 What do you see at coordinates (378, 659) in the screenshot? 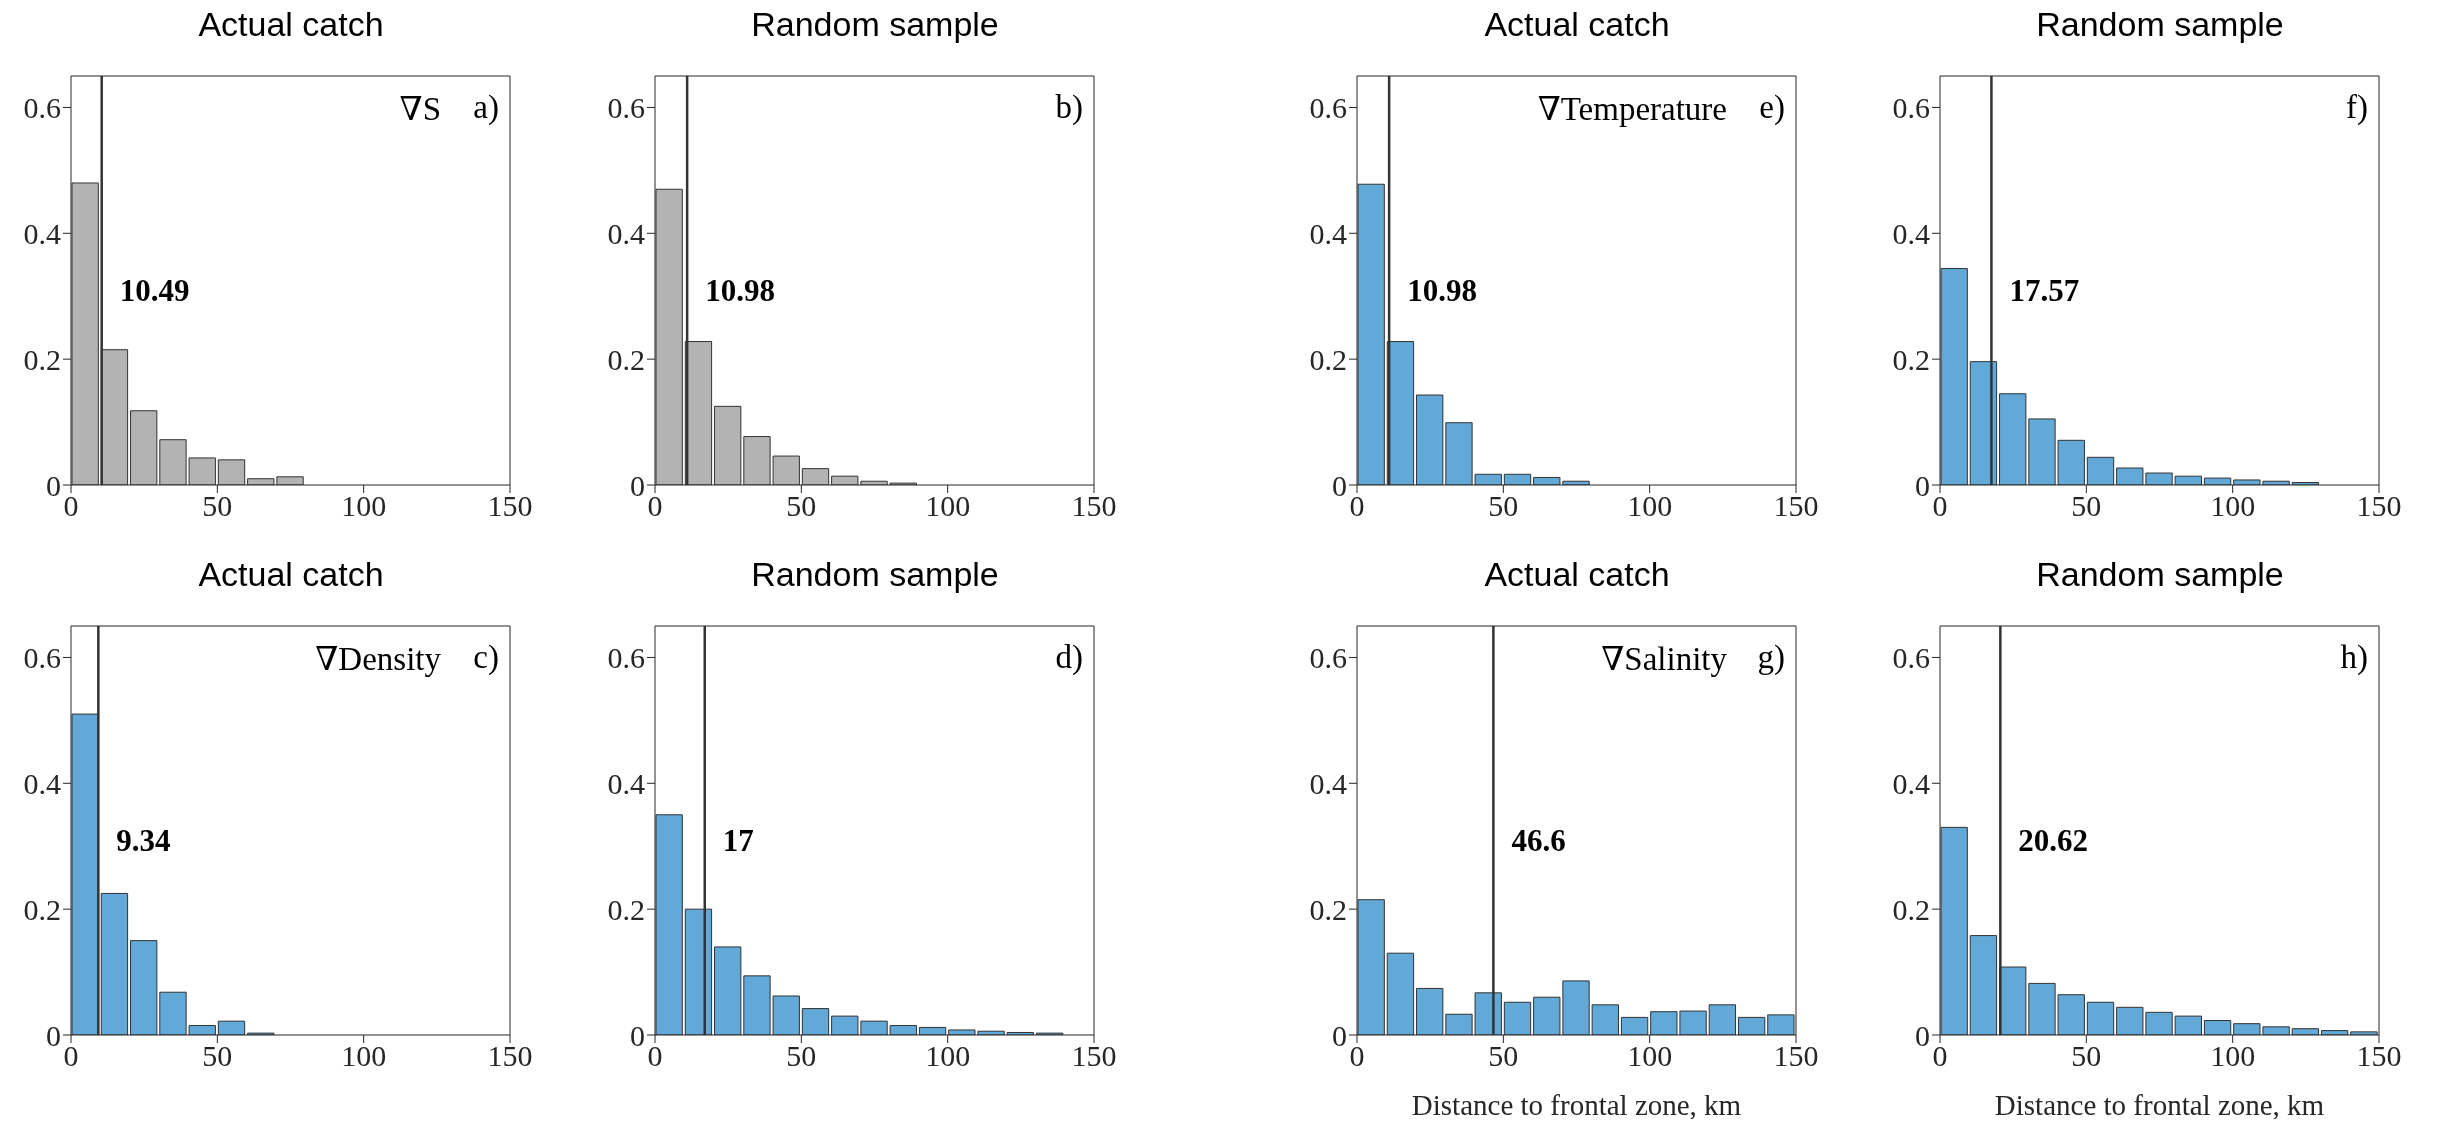
I see `annotation: ∇Density` at bounding box center [378, 659].